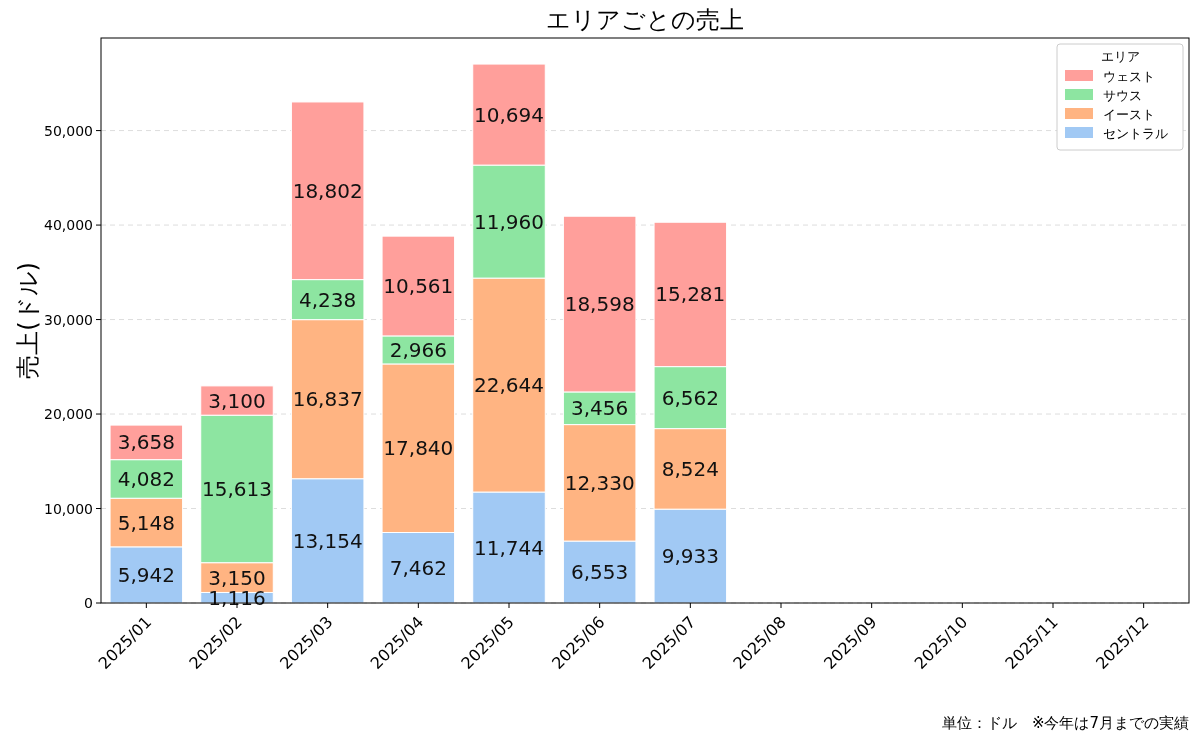  Describe the element at coordinates (509, 114) in the screenshot. I see `data-label: 10,694` at that location.